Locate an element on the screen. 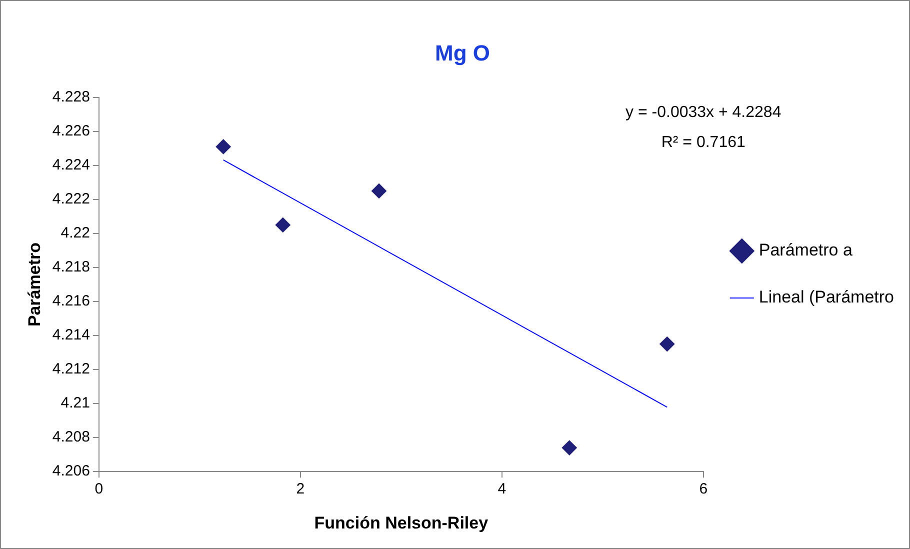 The height and width of the screenshot is (549, 910). y-tick-label: 4.212 is located at coordinates (71, 369).